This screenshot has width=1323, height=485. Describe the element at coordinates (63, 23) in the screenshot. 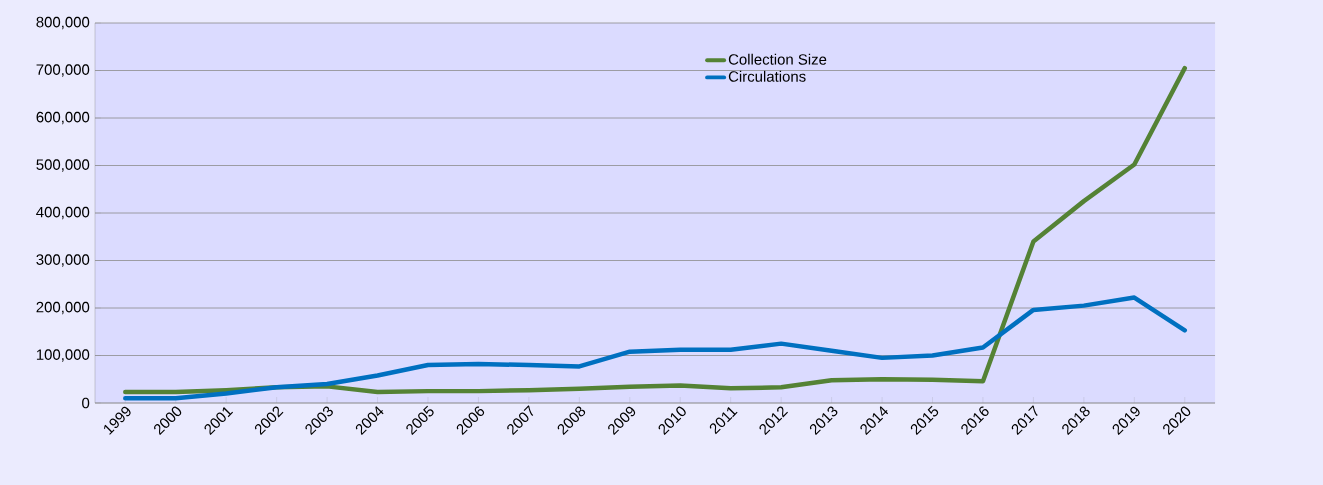

I see `y-tick-label: 800,000` at that location.